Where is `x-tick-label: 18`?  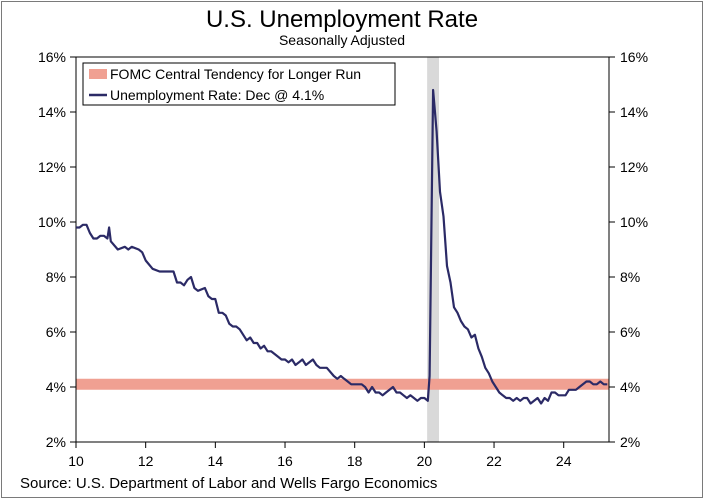
x-tick-label: 18 is located at coordinates (355, 461).